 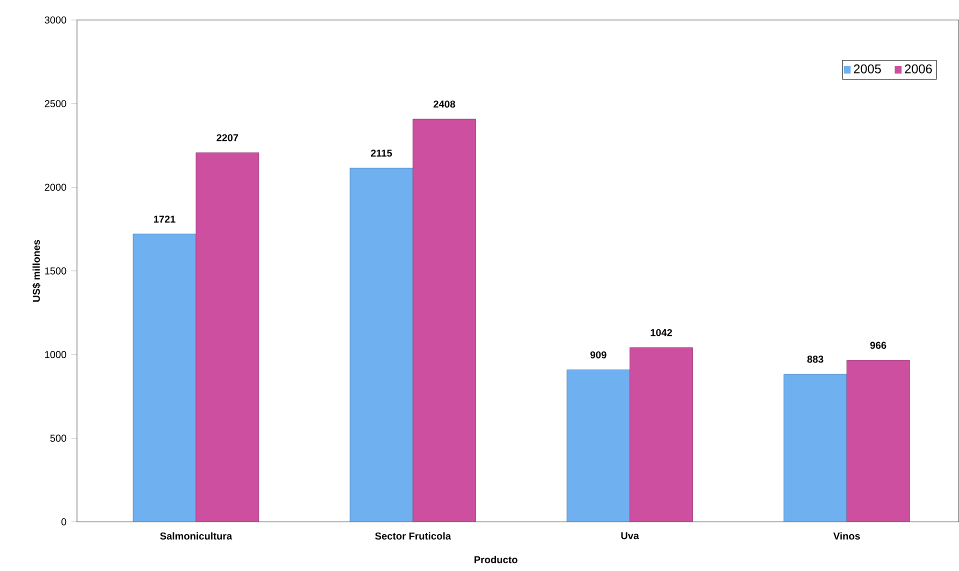 I want to click on legend-label: 2005, so click(x=867, y=69).